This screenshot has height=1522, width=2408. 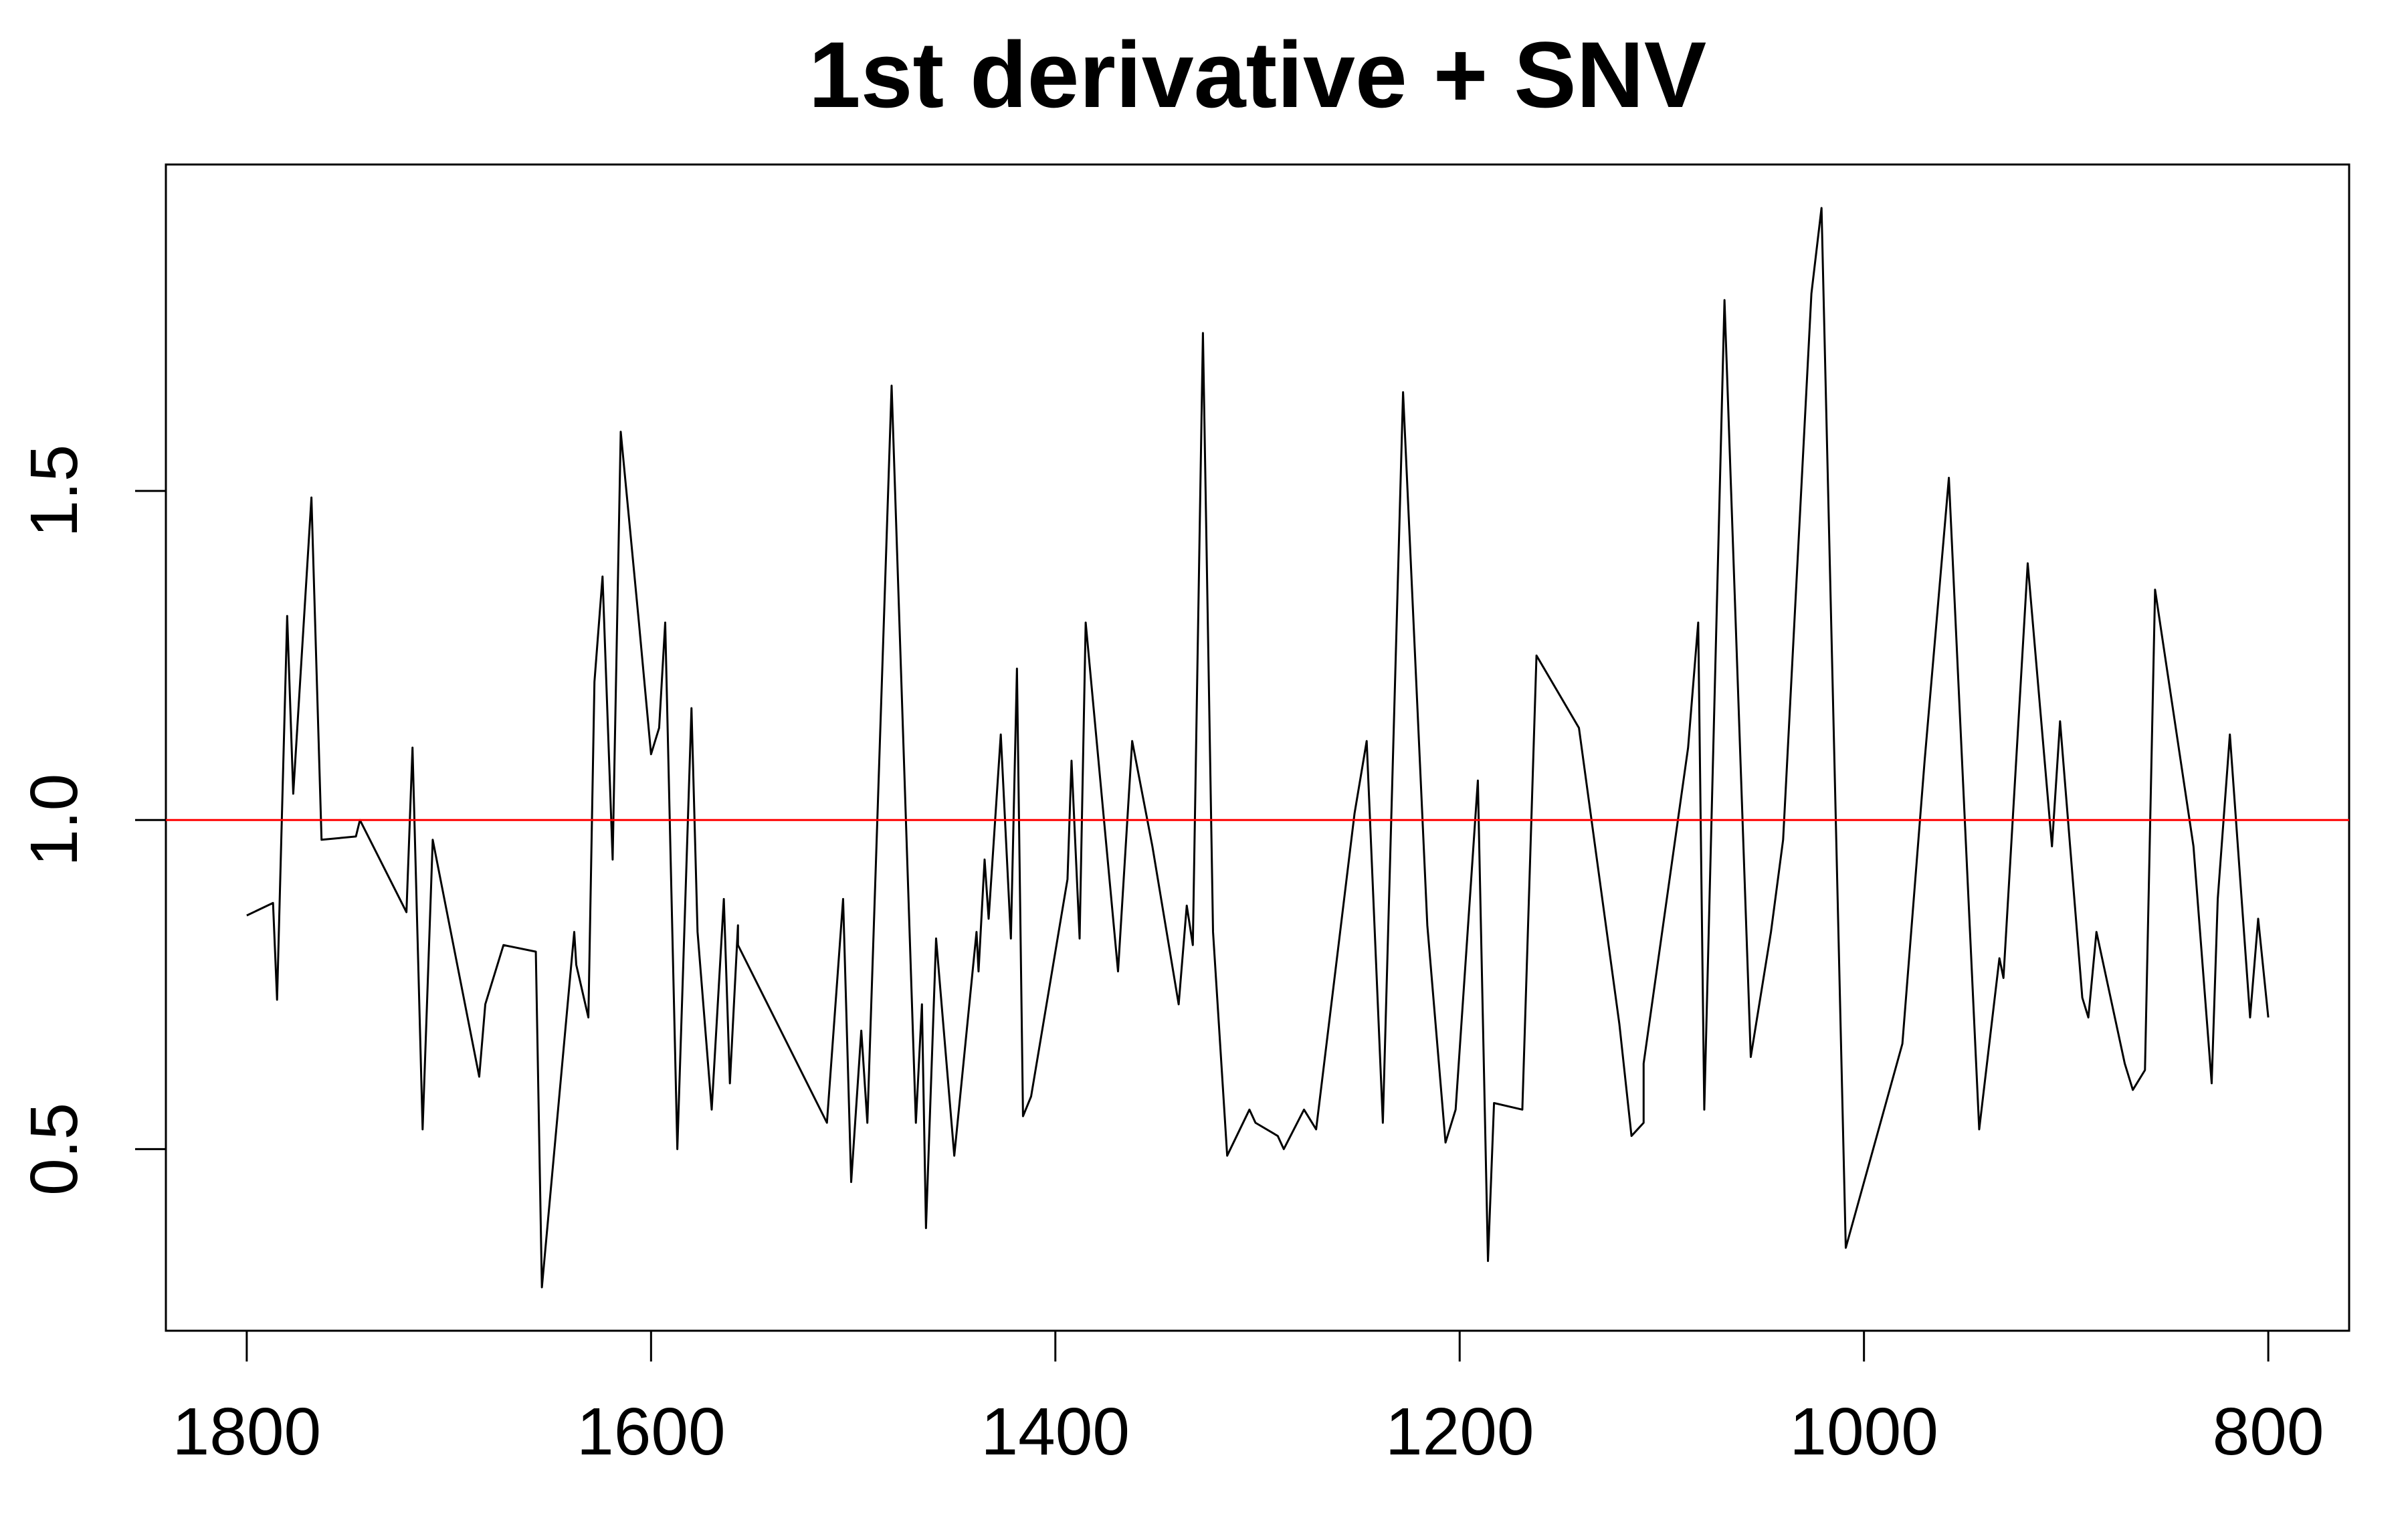 What do you see at coordinates (54, 820) in the screenshot?
I see `y-tick-label: 1.0` at bounding box center [54, 820].